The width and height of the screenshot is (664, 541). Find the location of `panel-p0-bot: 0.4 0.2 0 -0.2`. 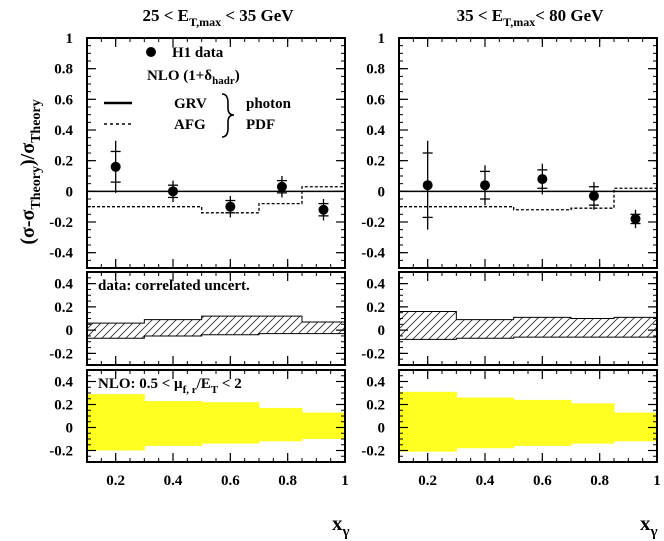

panel-p0-bot: 0.4 0.2 0 -0.2 is located at coordinates (197, 416).